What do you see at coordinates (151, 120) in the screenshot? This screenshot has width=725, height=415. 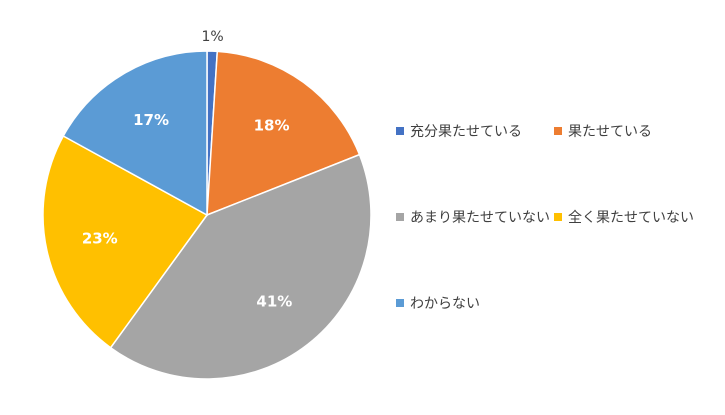 I see `slice-label-4: 17%` at bounding box center [151, 120].